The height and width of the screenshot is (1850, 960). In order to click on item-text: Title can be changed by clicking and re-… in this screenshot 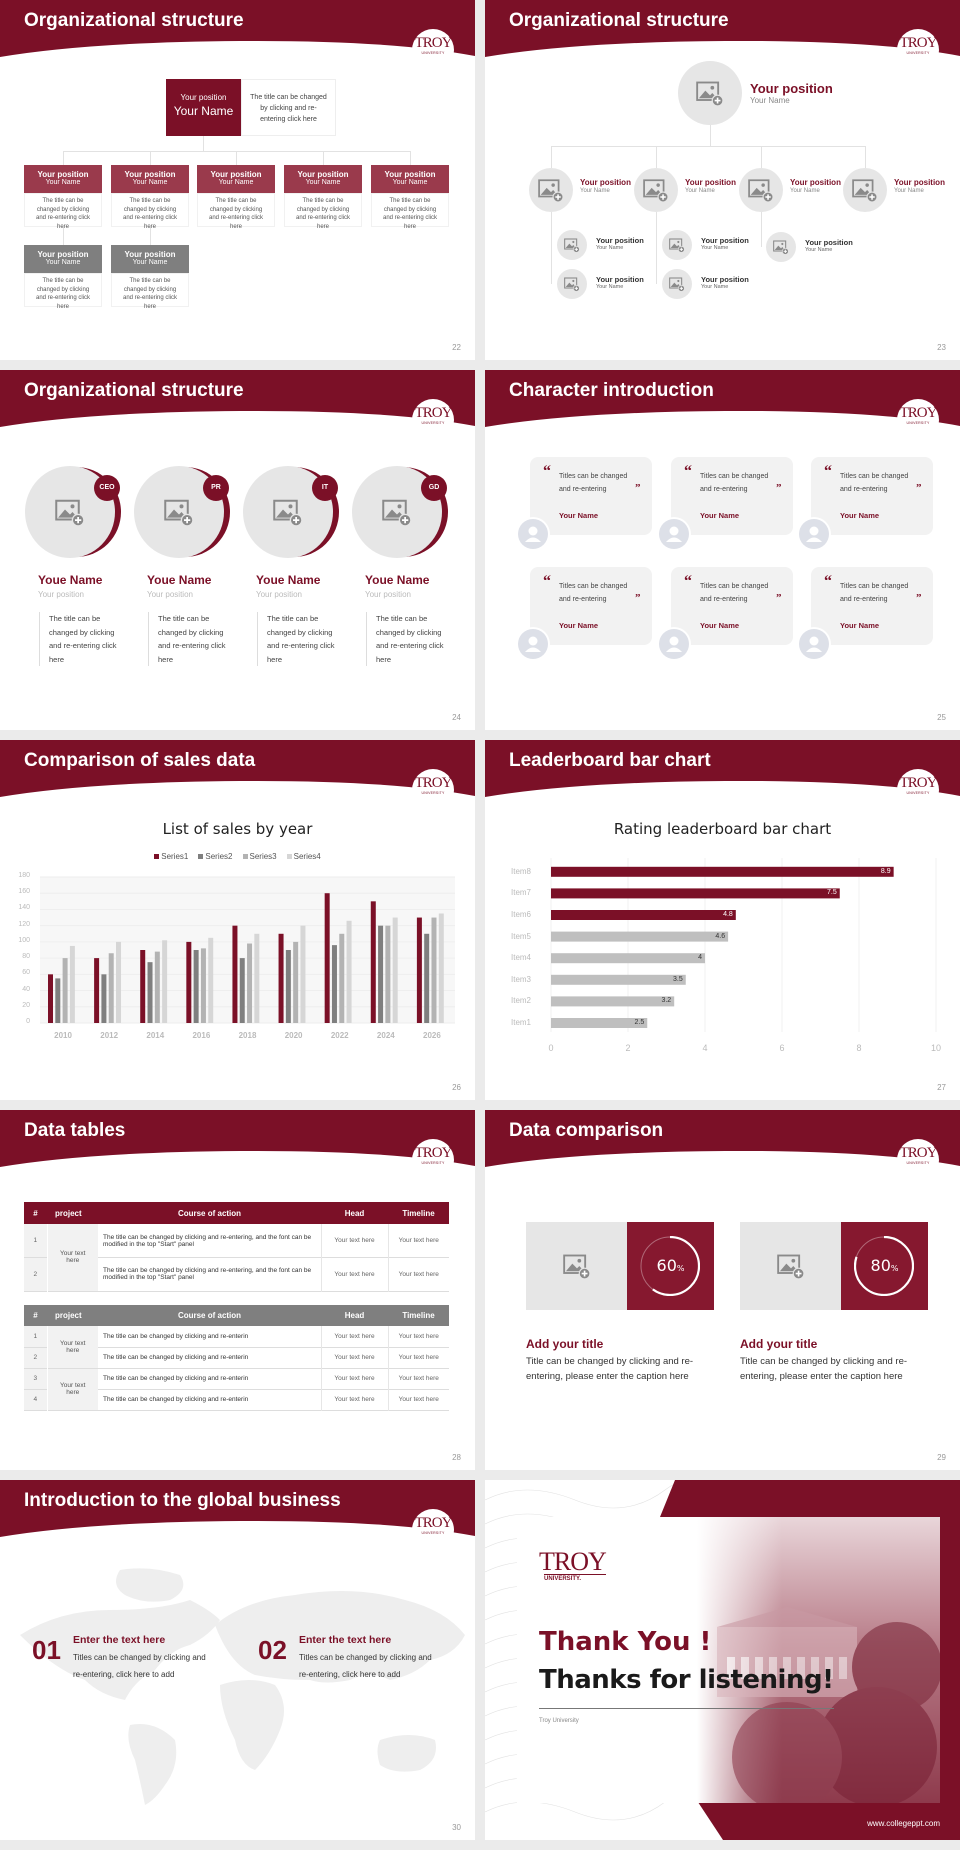, I will do `click(824, 1369)`.